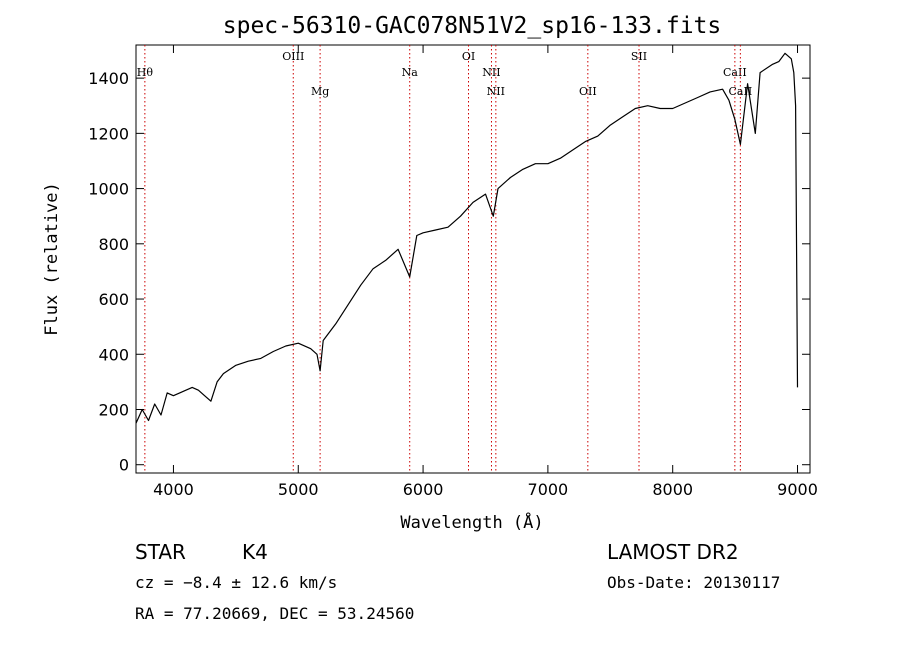 The image size is (900, 649). Describe the element at coordinates (113, 409) in the screenshot. I see `y-tick-label: 200` at that location.